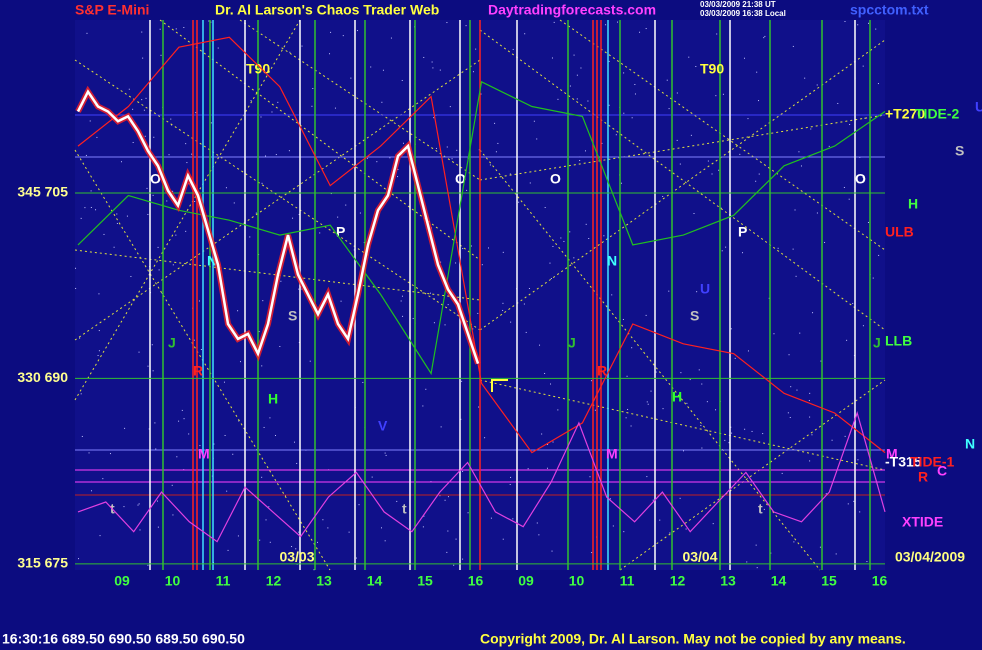 This screenshot has width=982, height=650. I want to click on annotation: N, so click(612, 261).